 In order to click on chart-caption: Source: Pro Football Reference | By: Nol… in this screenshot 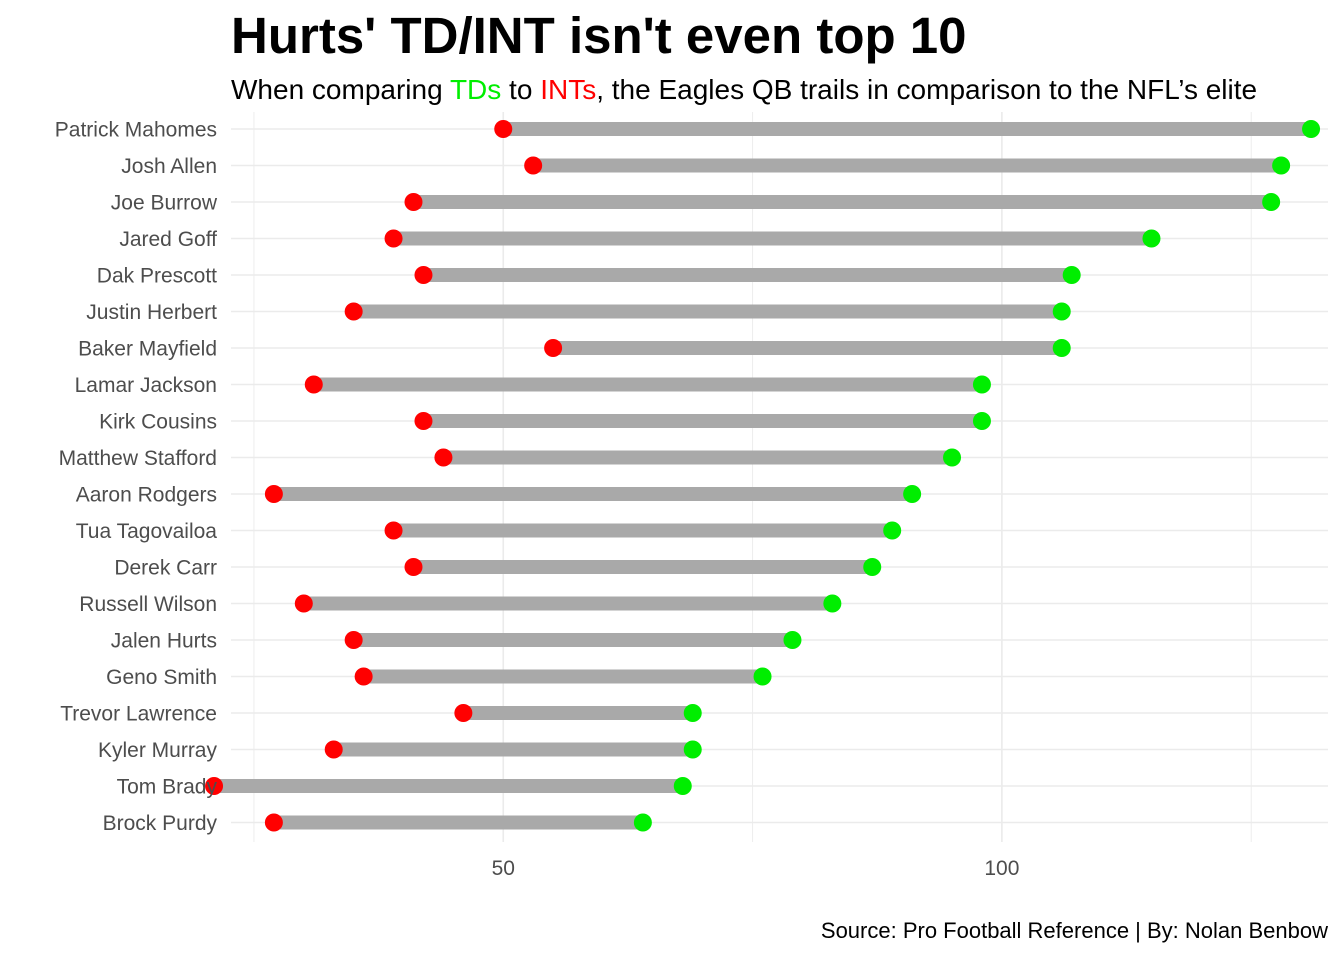, I will do `click(1074, 930)`.